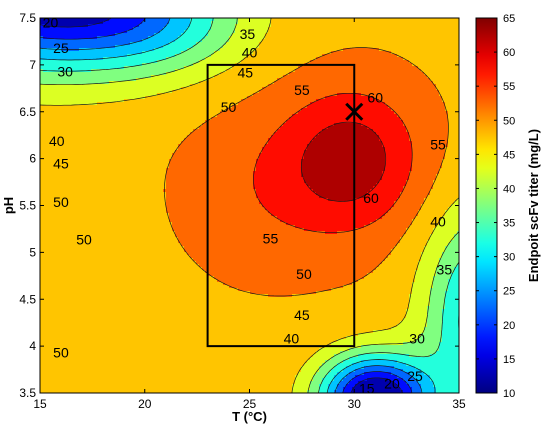 This screenshot has width=550, height=434. What do you see at coordinates (367, 388) in the screenshot?
I see `contour-label: 15` at bounding box center [367, 388].